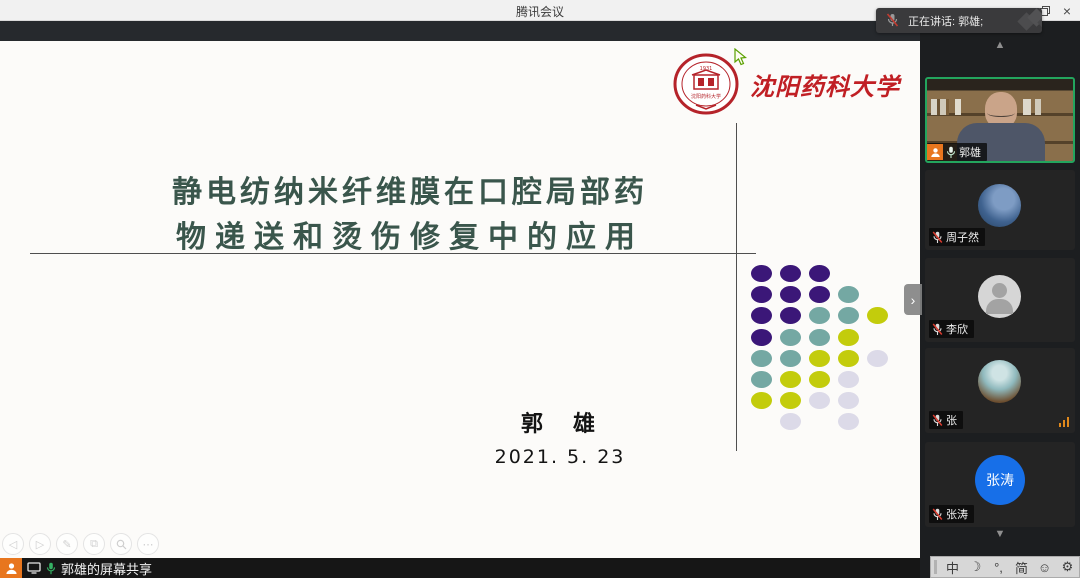 This screenshot has width=1080, height=578. I want to click on moon-icon: ☽, so click(975, 566).